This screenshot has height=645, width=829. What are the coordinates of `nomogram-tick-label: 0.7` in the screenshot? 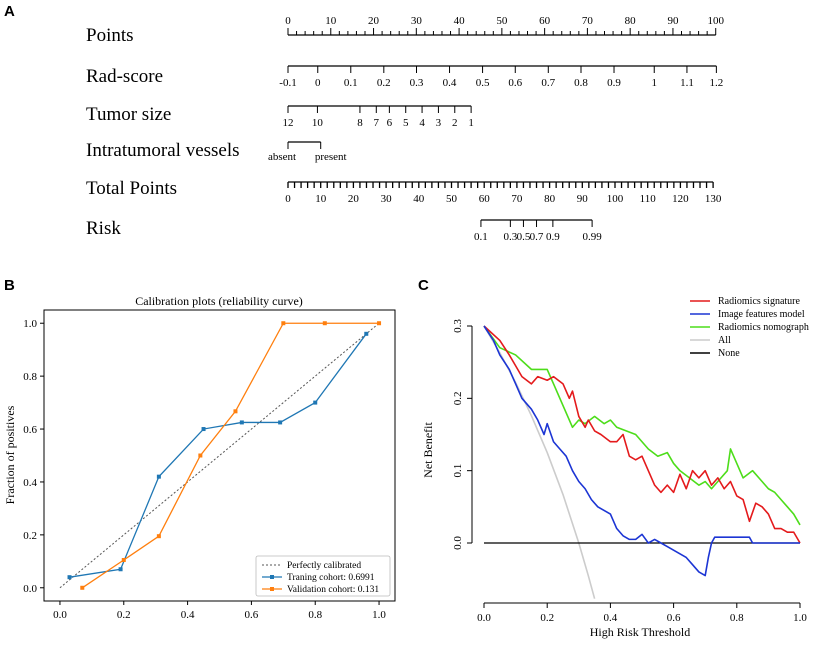 It's located at (537, 237).